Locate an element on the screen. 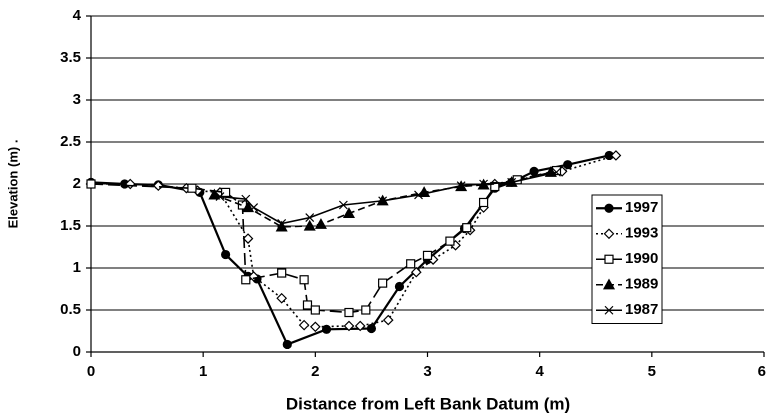  legend-label: 1987 is located at coordinates (641, 309).